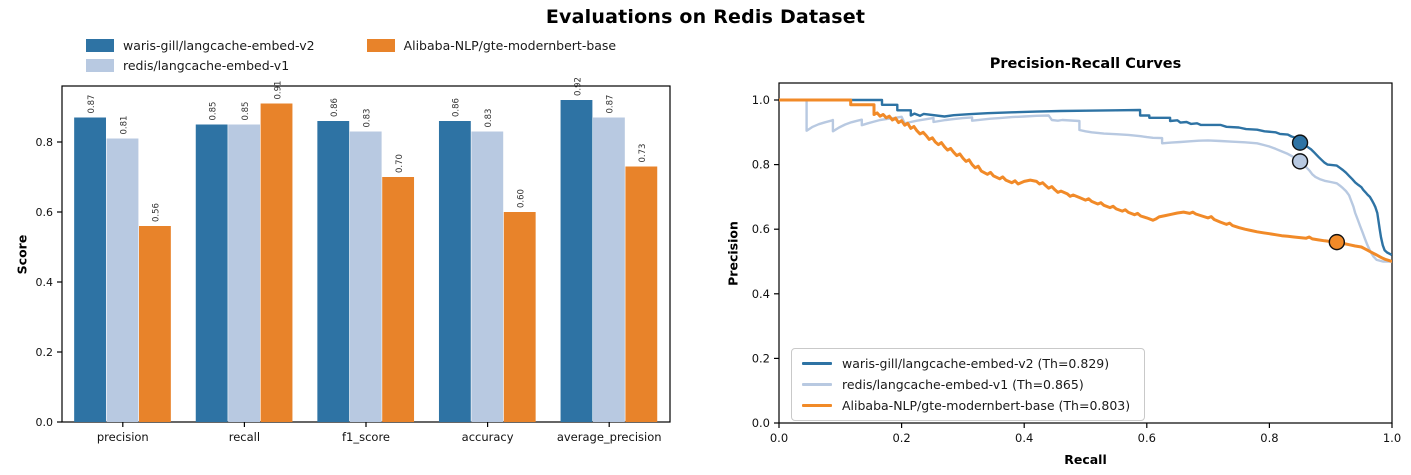 The width and height of the screenshot is (1411, 475). Describe the element at coordinates (522, 198) in the screenshot. I see `svg-text: 0.60` at that location.